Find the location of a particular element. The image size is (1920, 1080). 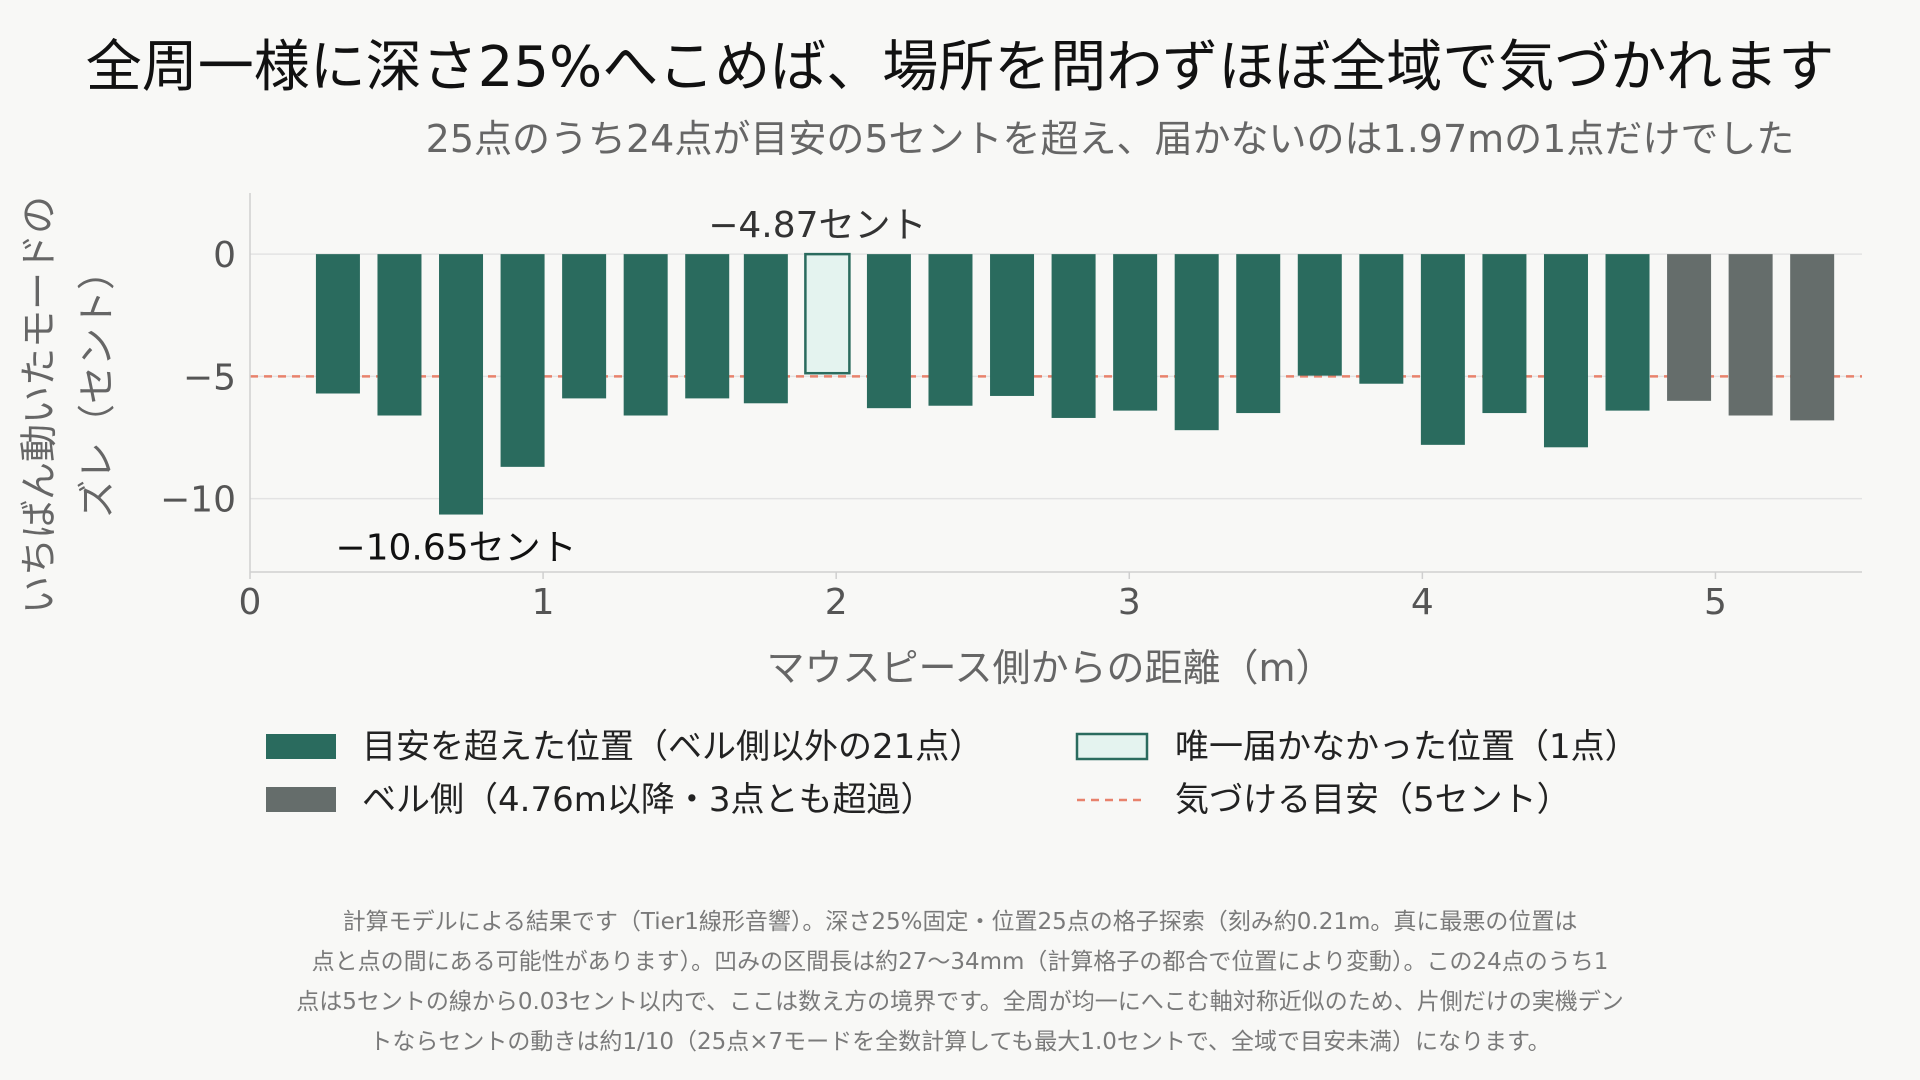

x-tick-label: 1 is located at coordinates (543, 602).